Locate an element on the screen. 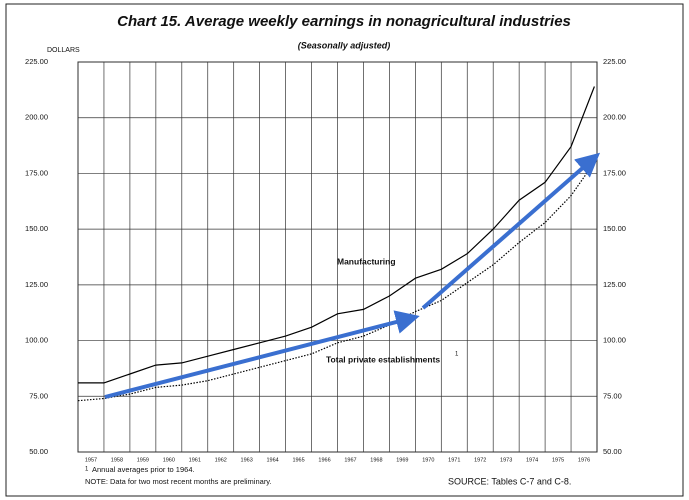 The width and height of the screenshot is (689, 500). x-tick-label: 1961 is located at coordinates (195, 460).